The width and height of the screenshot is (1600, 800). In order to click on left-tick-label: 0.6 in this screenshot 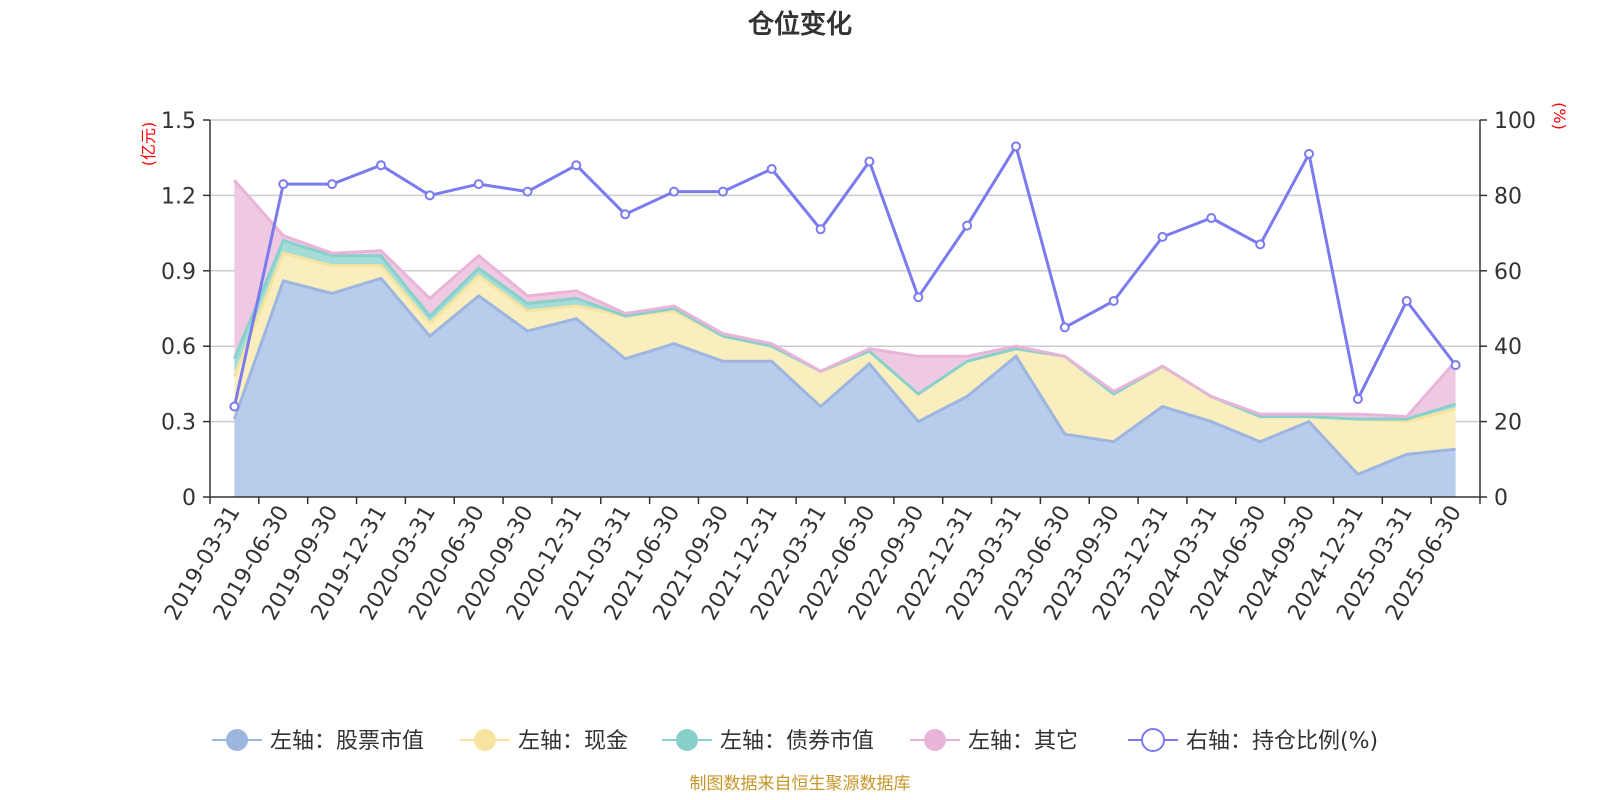, I will do `click(178, 347)`.